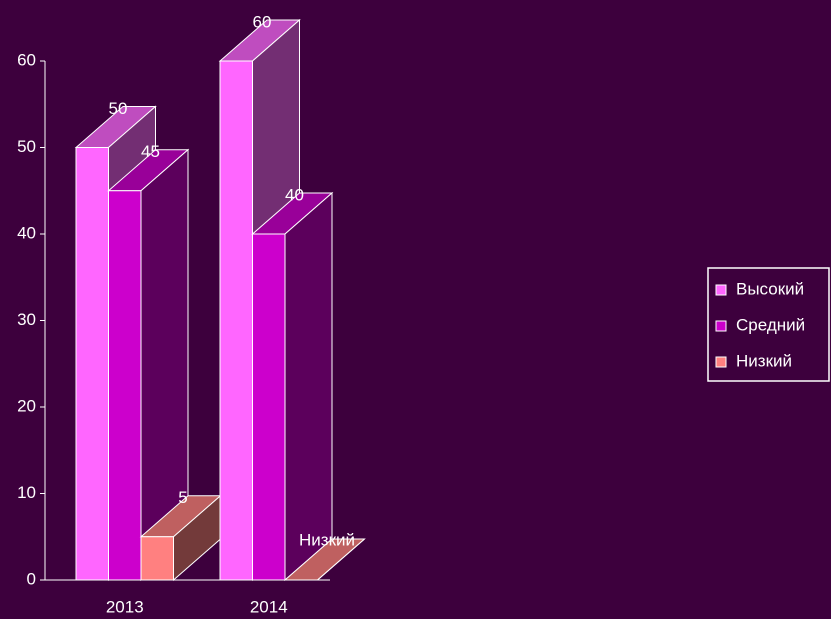 The height and width of the screenshot is (619, 831). Describe the element at coordinates (125, 606) in the screenshot. I see `x-tick-label: 2013` at that location.